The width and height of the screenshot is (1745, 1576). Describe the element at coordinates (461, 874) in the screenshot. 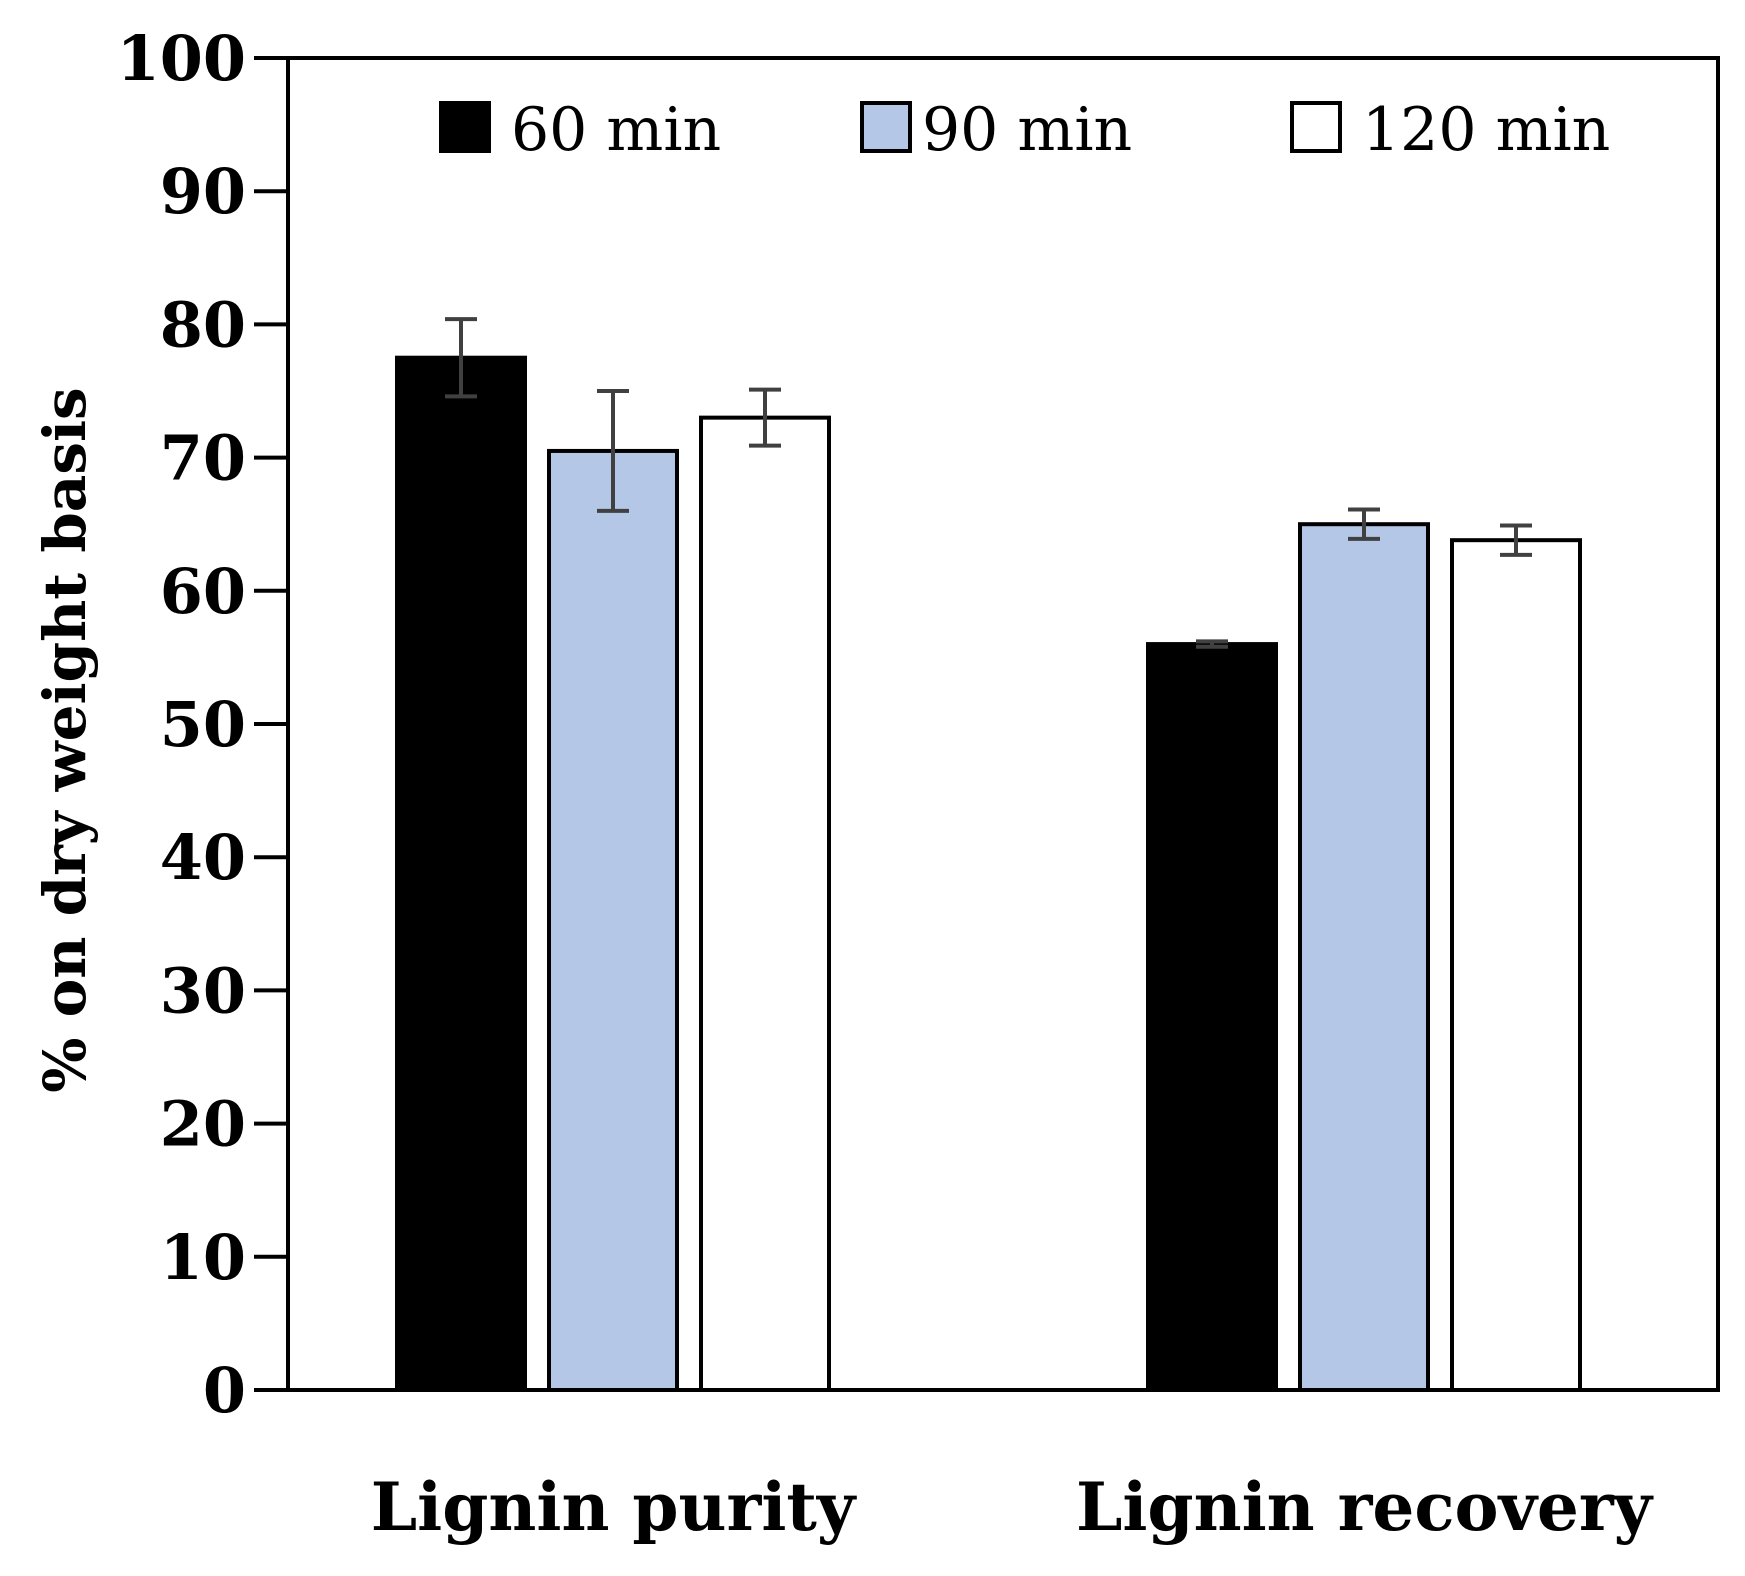

I see `bar-60-min-lignin-purity` at that location.